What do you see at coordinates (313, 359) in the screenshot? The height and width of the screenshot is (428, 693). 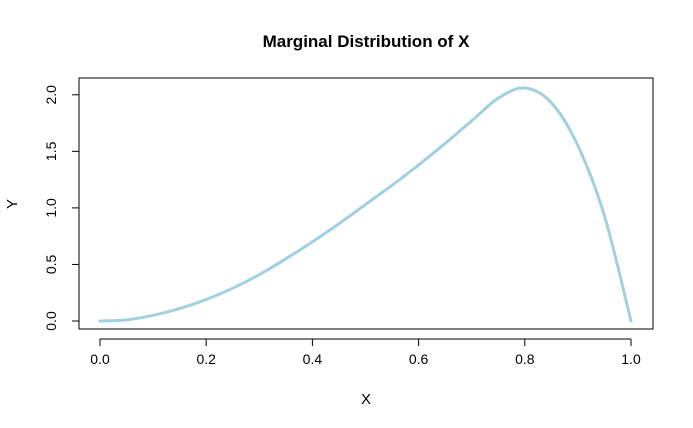 I see `x-tick-label: 0.4` at bounding box center [313, 359].